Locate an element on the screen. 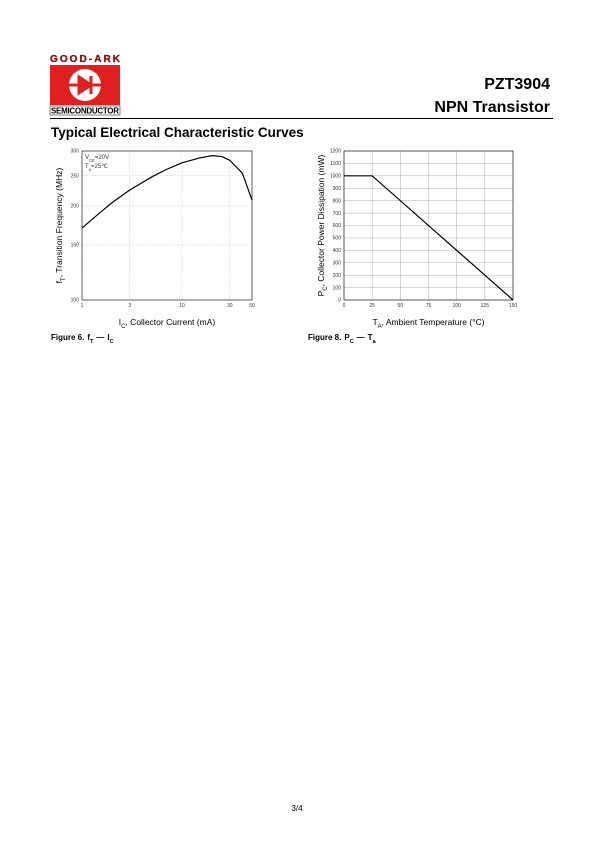 This screenshot has width=595, height=842. x-tick-label: 100 is located at coordinates (456, 306).